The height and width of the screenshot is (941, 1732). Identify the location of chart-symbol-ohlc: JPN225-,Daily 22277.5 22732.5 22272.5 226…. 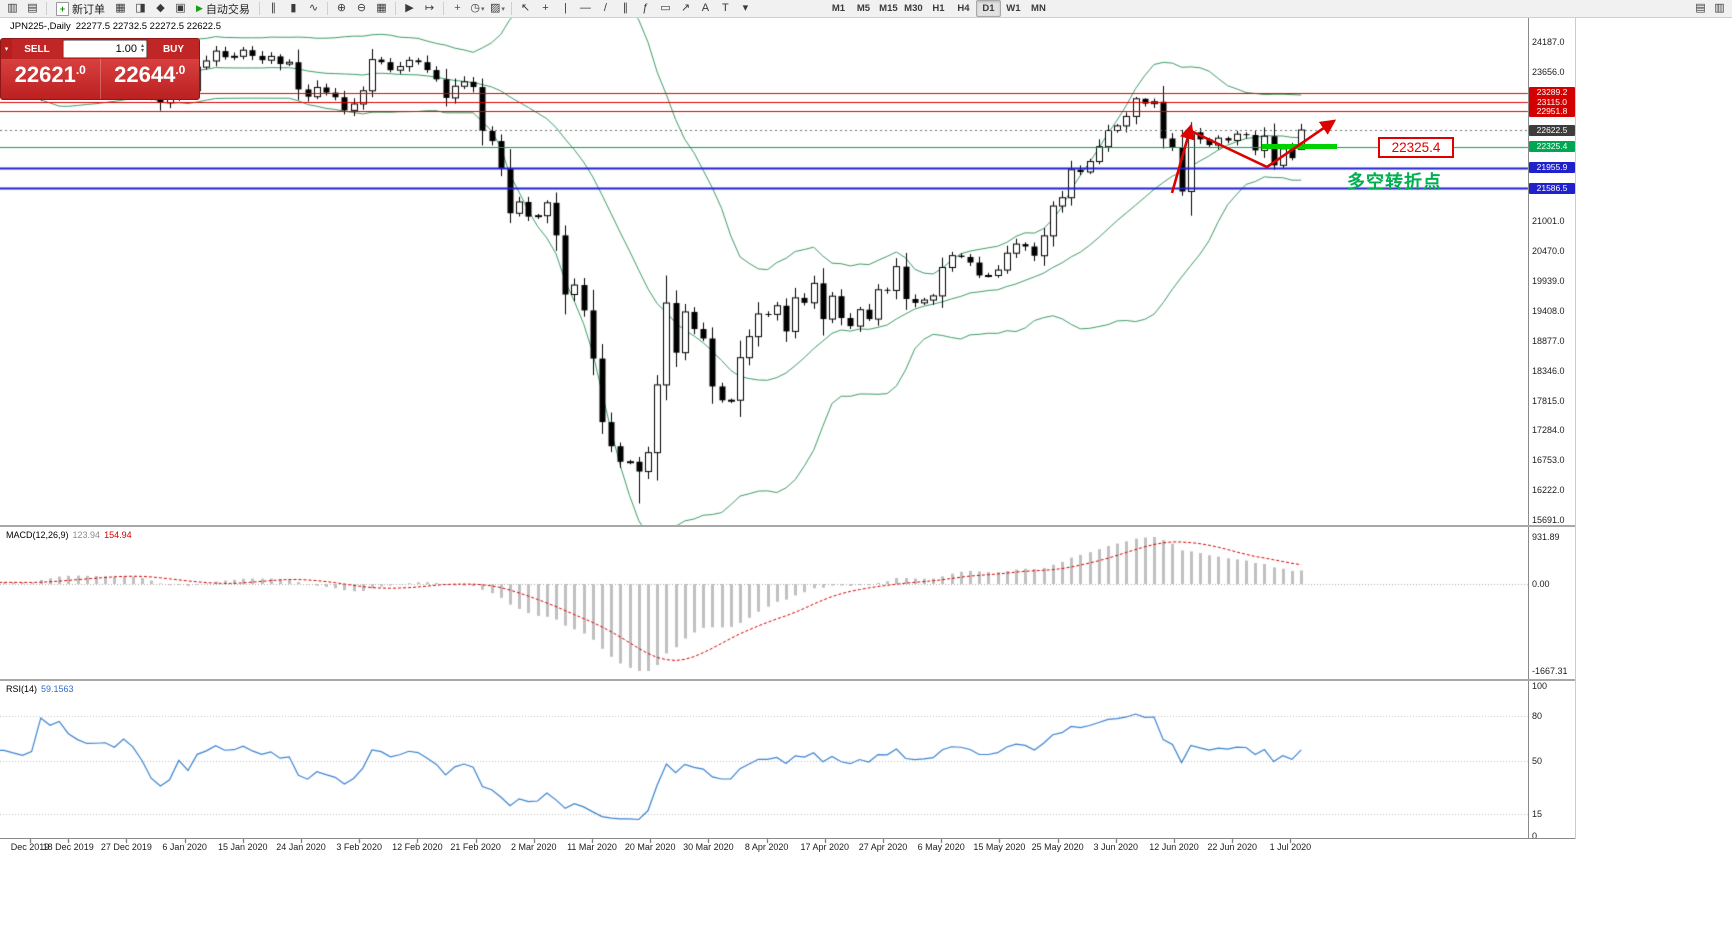
(118, 26).